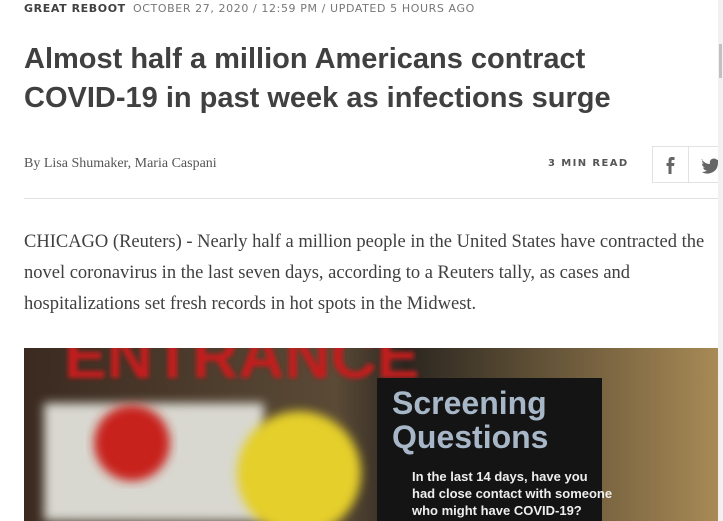 The width and height of the screenshot is (723, 521). Describe the element at coordinates (512, 493) in the screenshot. I see `photo-sign-text: had close contact with someone` at that location.